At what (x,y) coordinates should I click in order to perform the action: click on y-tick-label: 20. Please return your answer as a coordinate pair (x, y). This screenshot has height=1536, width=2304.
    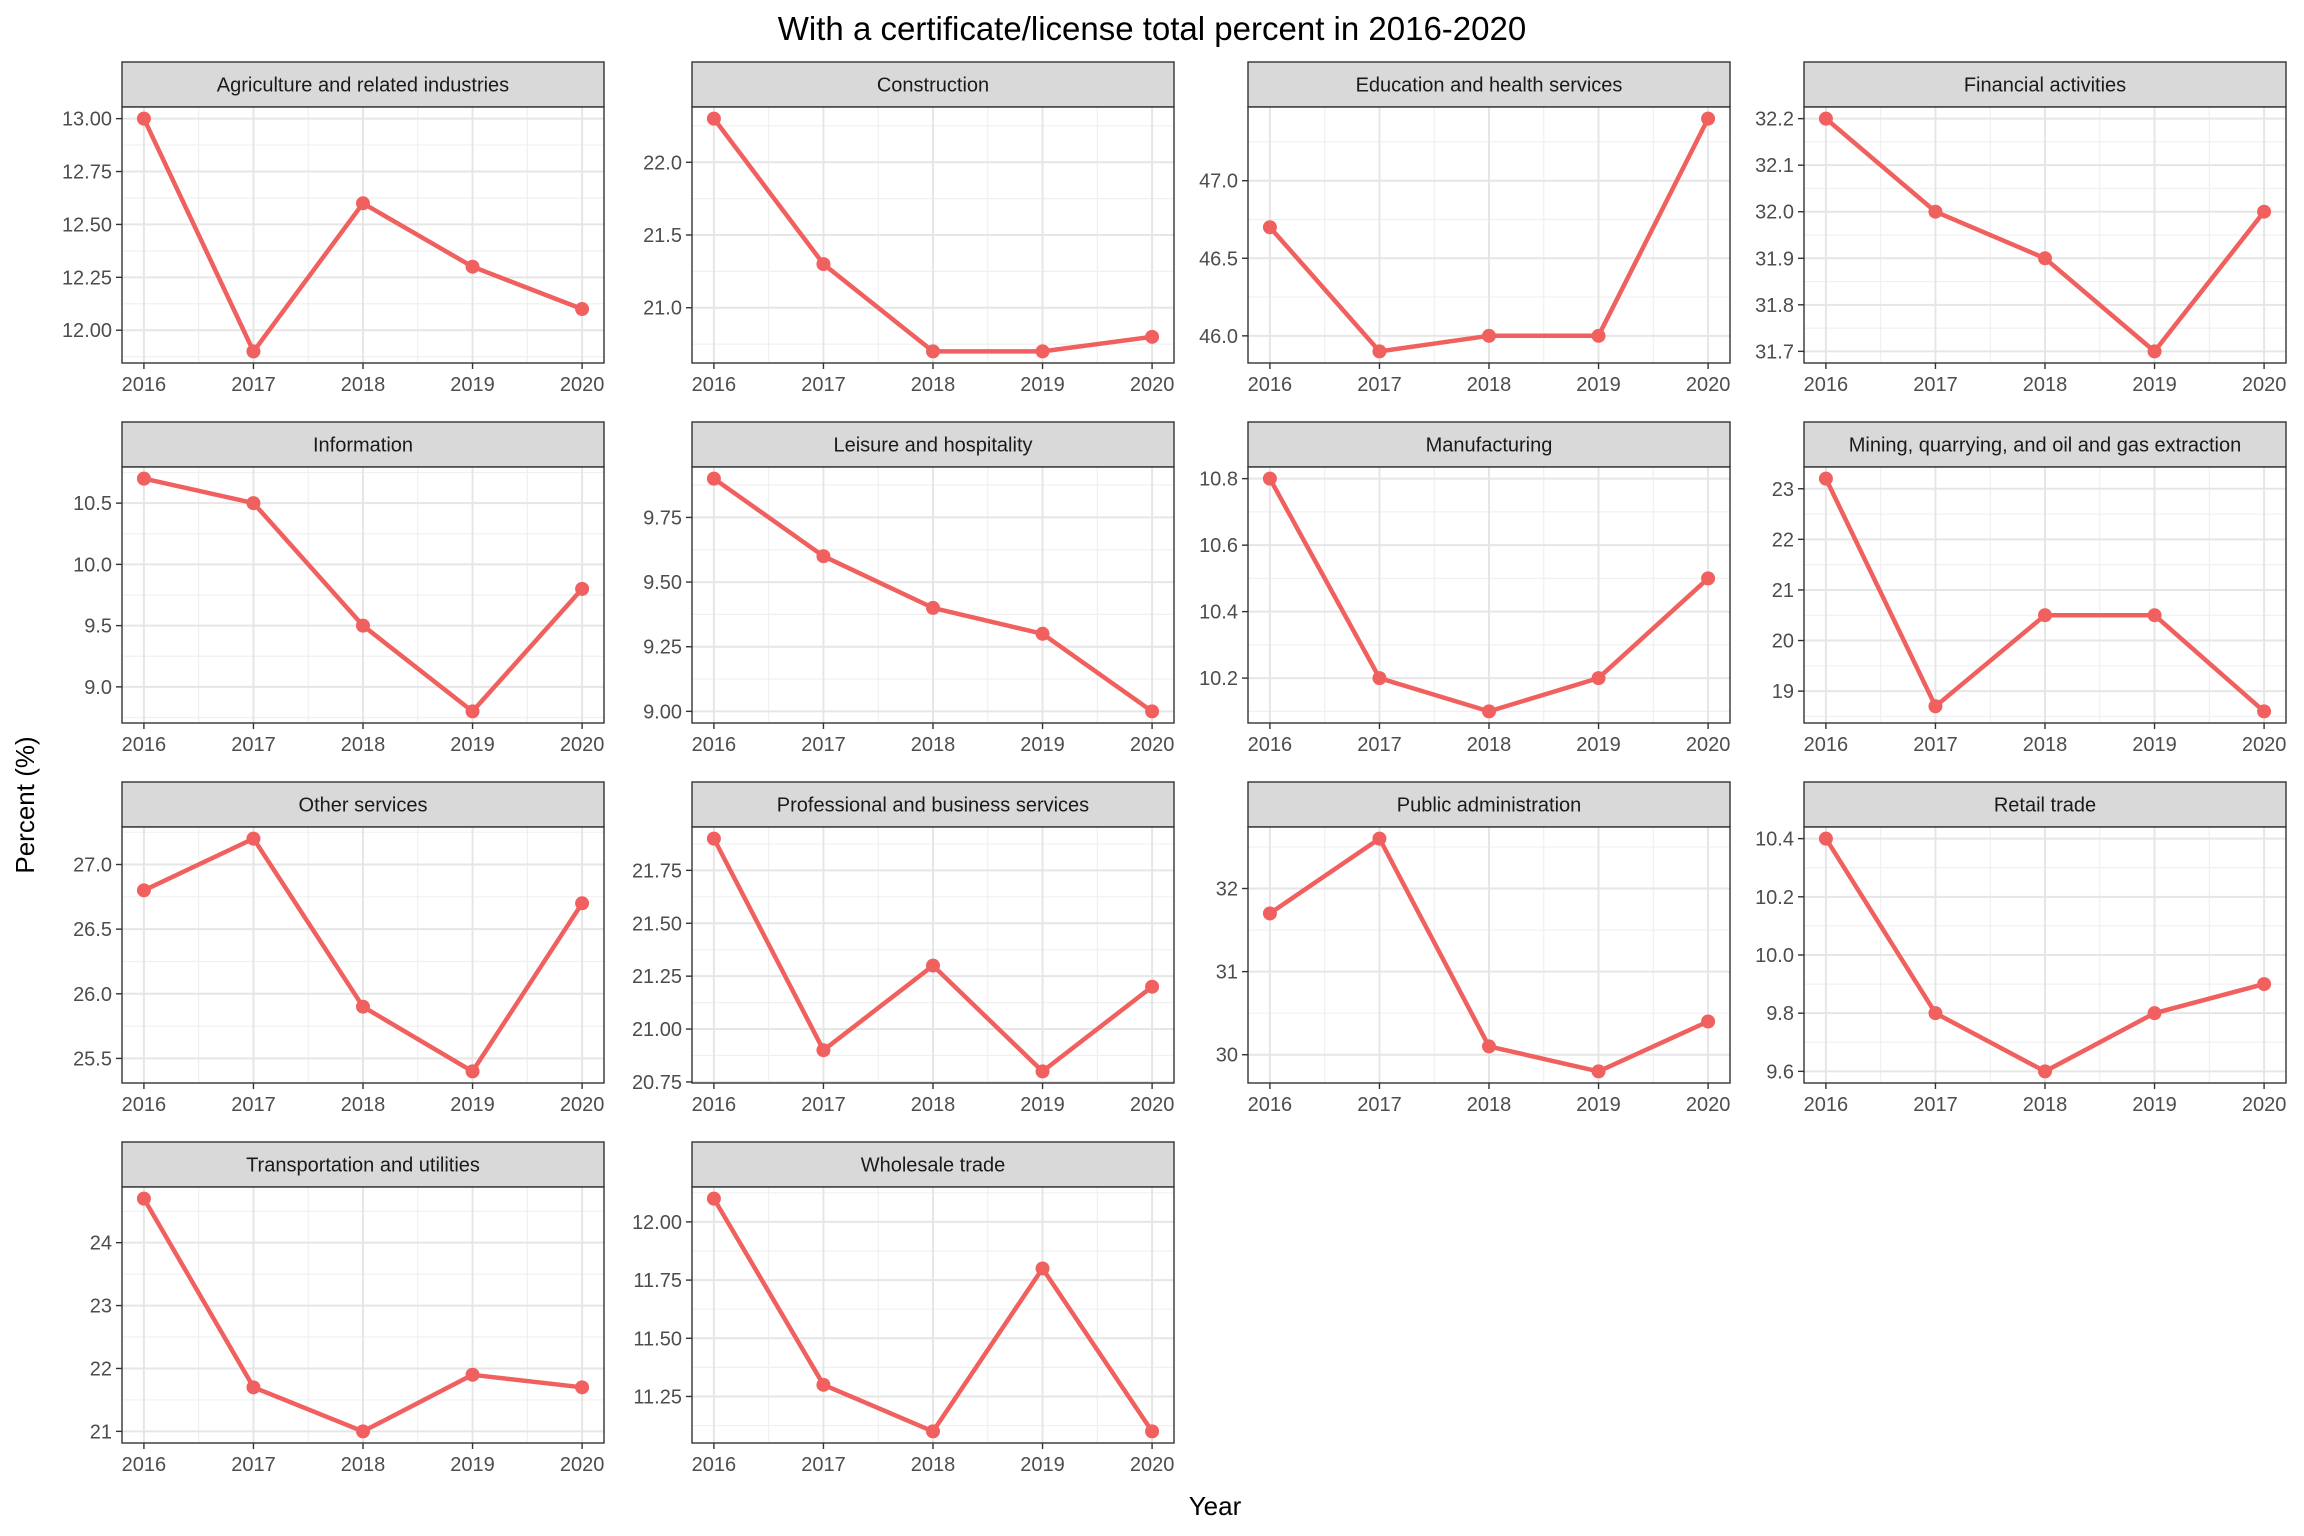
    Looking at the image, I should click on (1783, 642).